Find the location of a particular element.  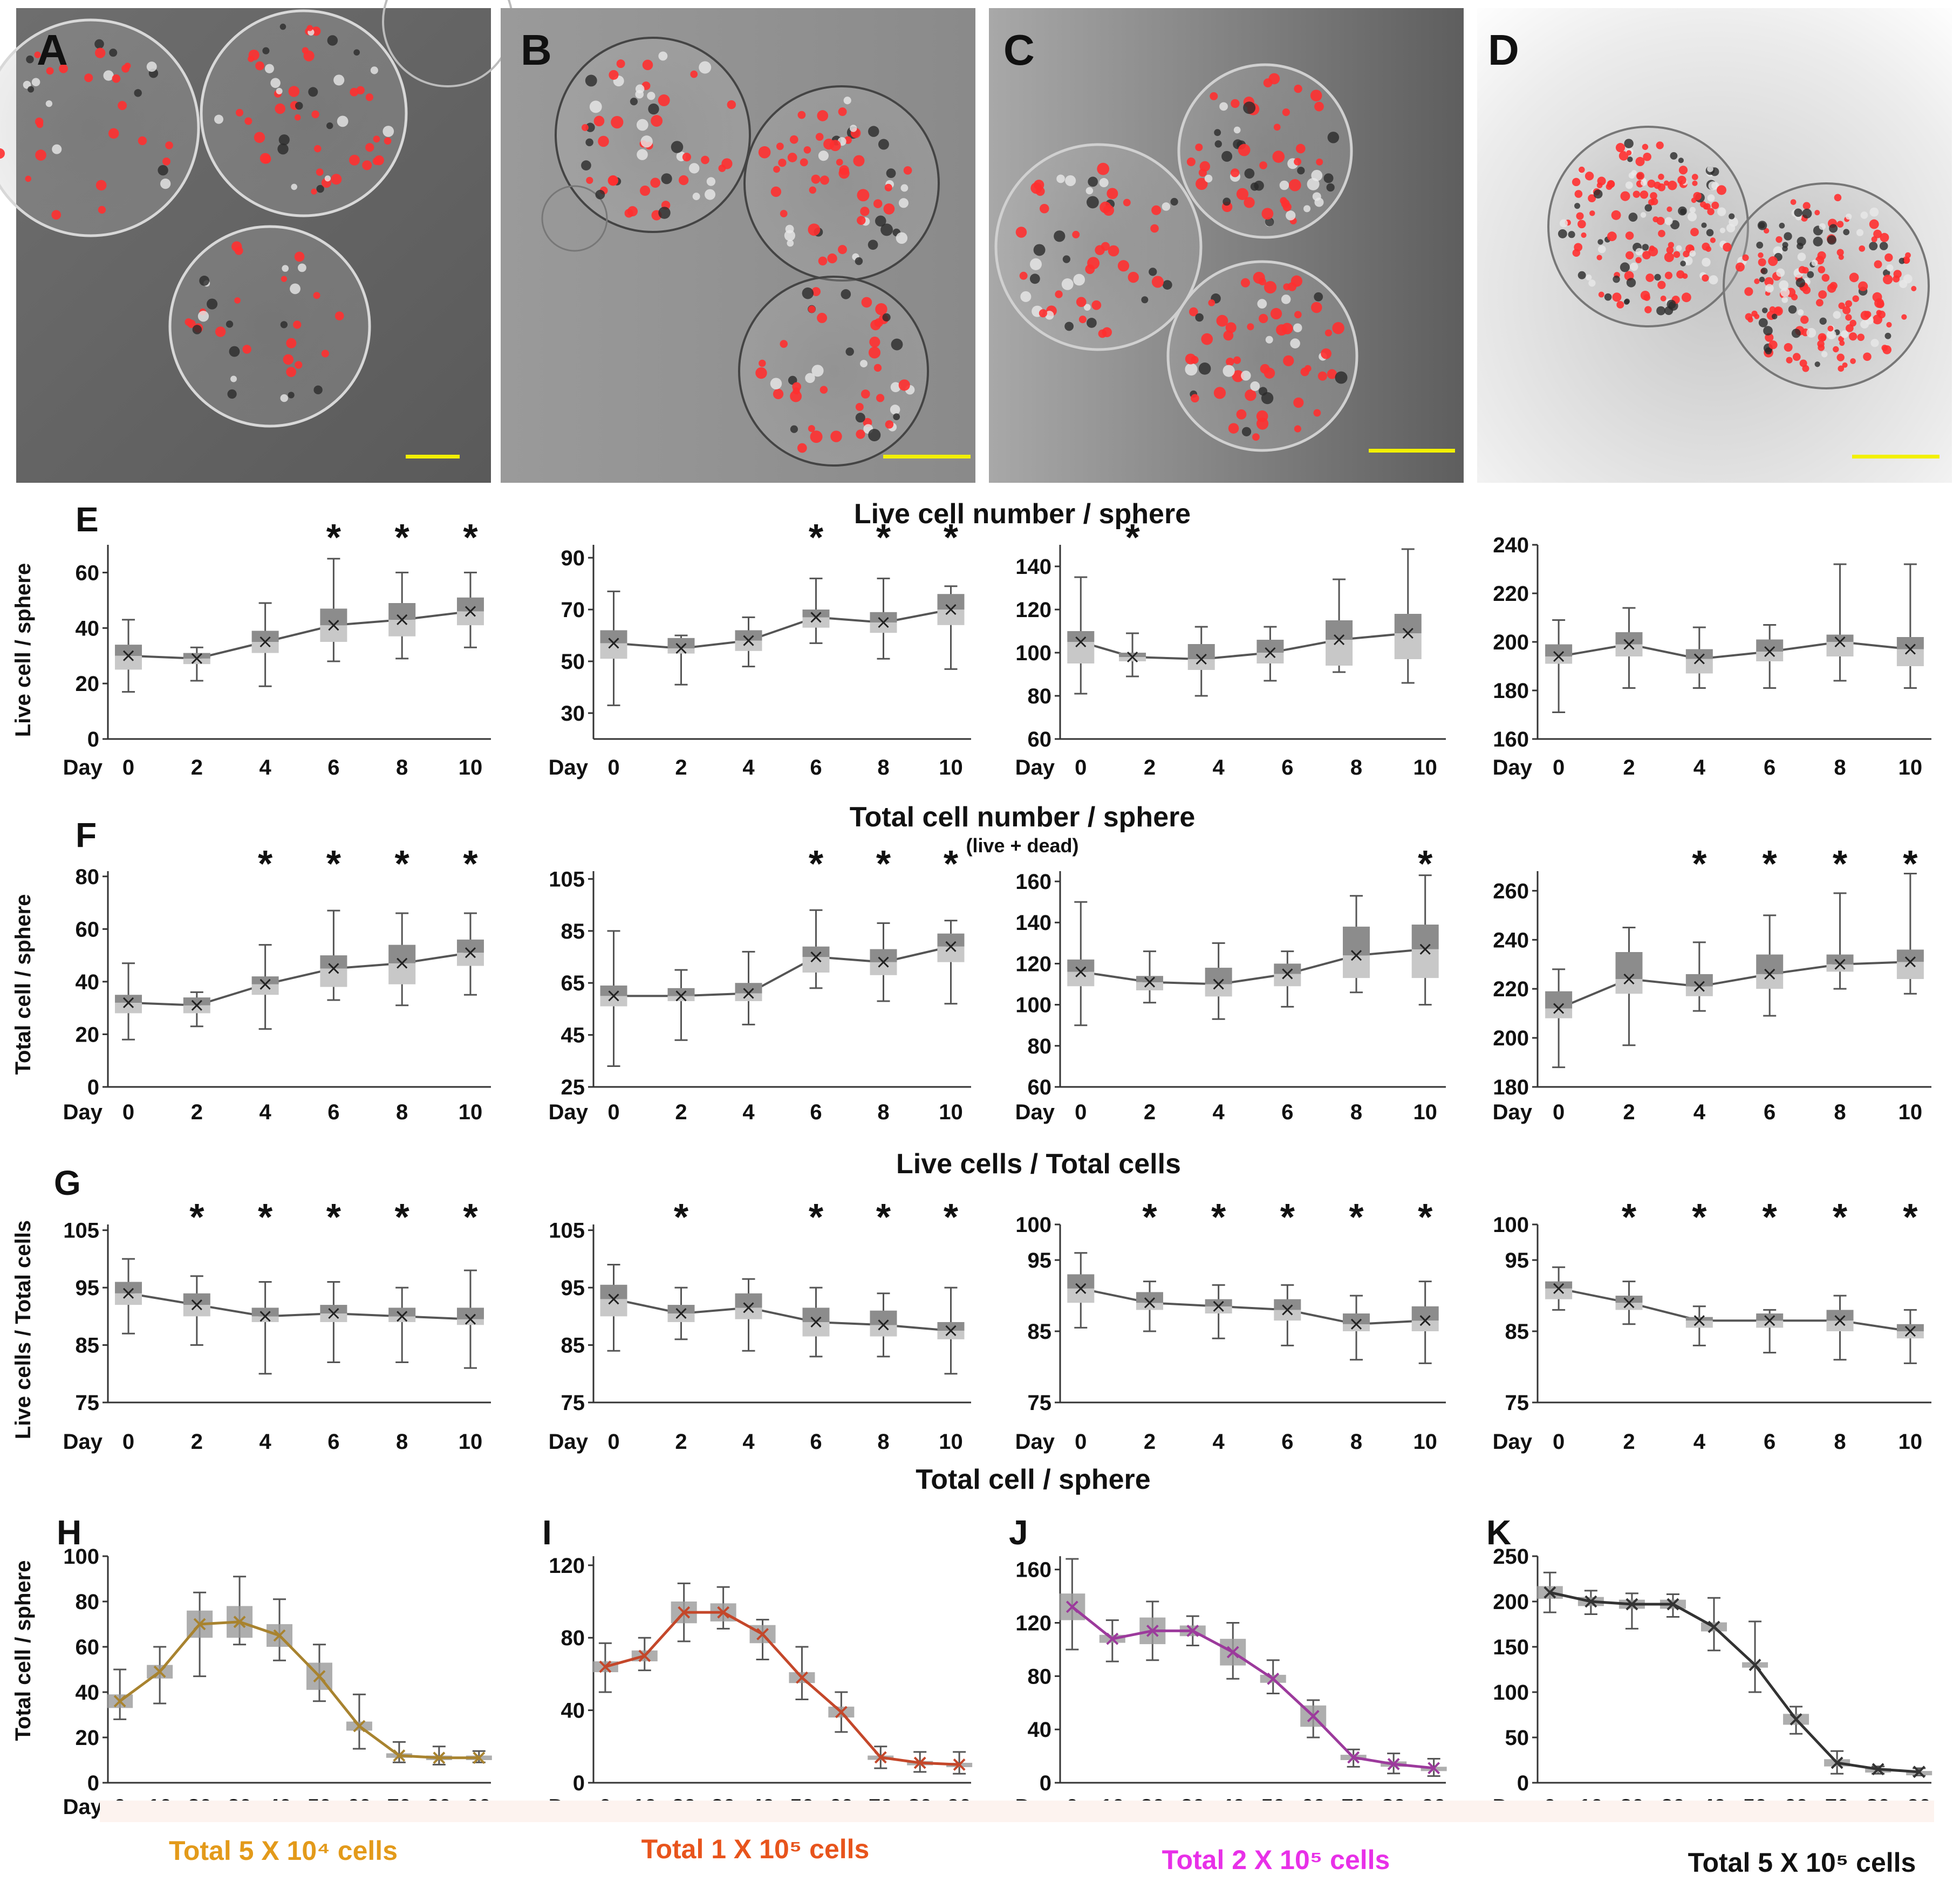

scale-bar-b is located at coordinates (927, 456).